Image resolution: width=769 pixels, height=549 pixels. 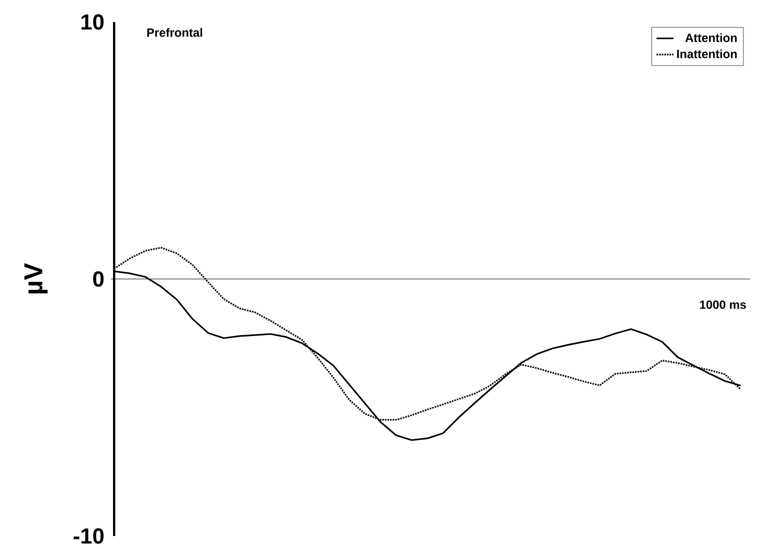 What do you see at coordinates (174, 32) in the screenshot?
I see `annotation: Prefrontal` at bounding box center [174, 32].